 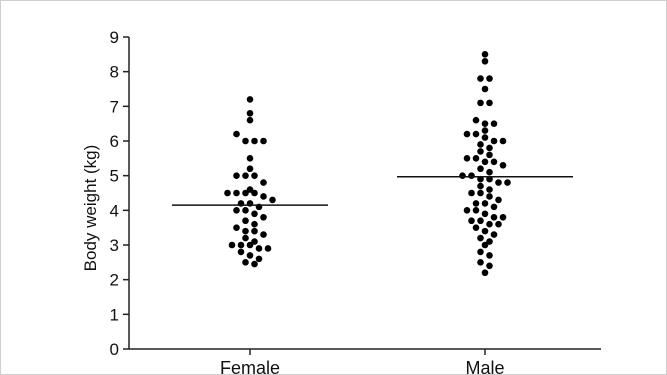 I want to click on y-tick-label: 4, so click(x=114, y=210).